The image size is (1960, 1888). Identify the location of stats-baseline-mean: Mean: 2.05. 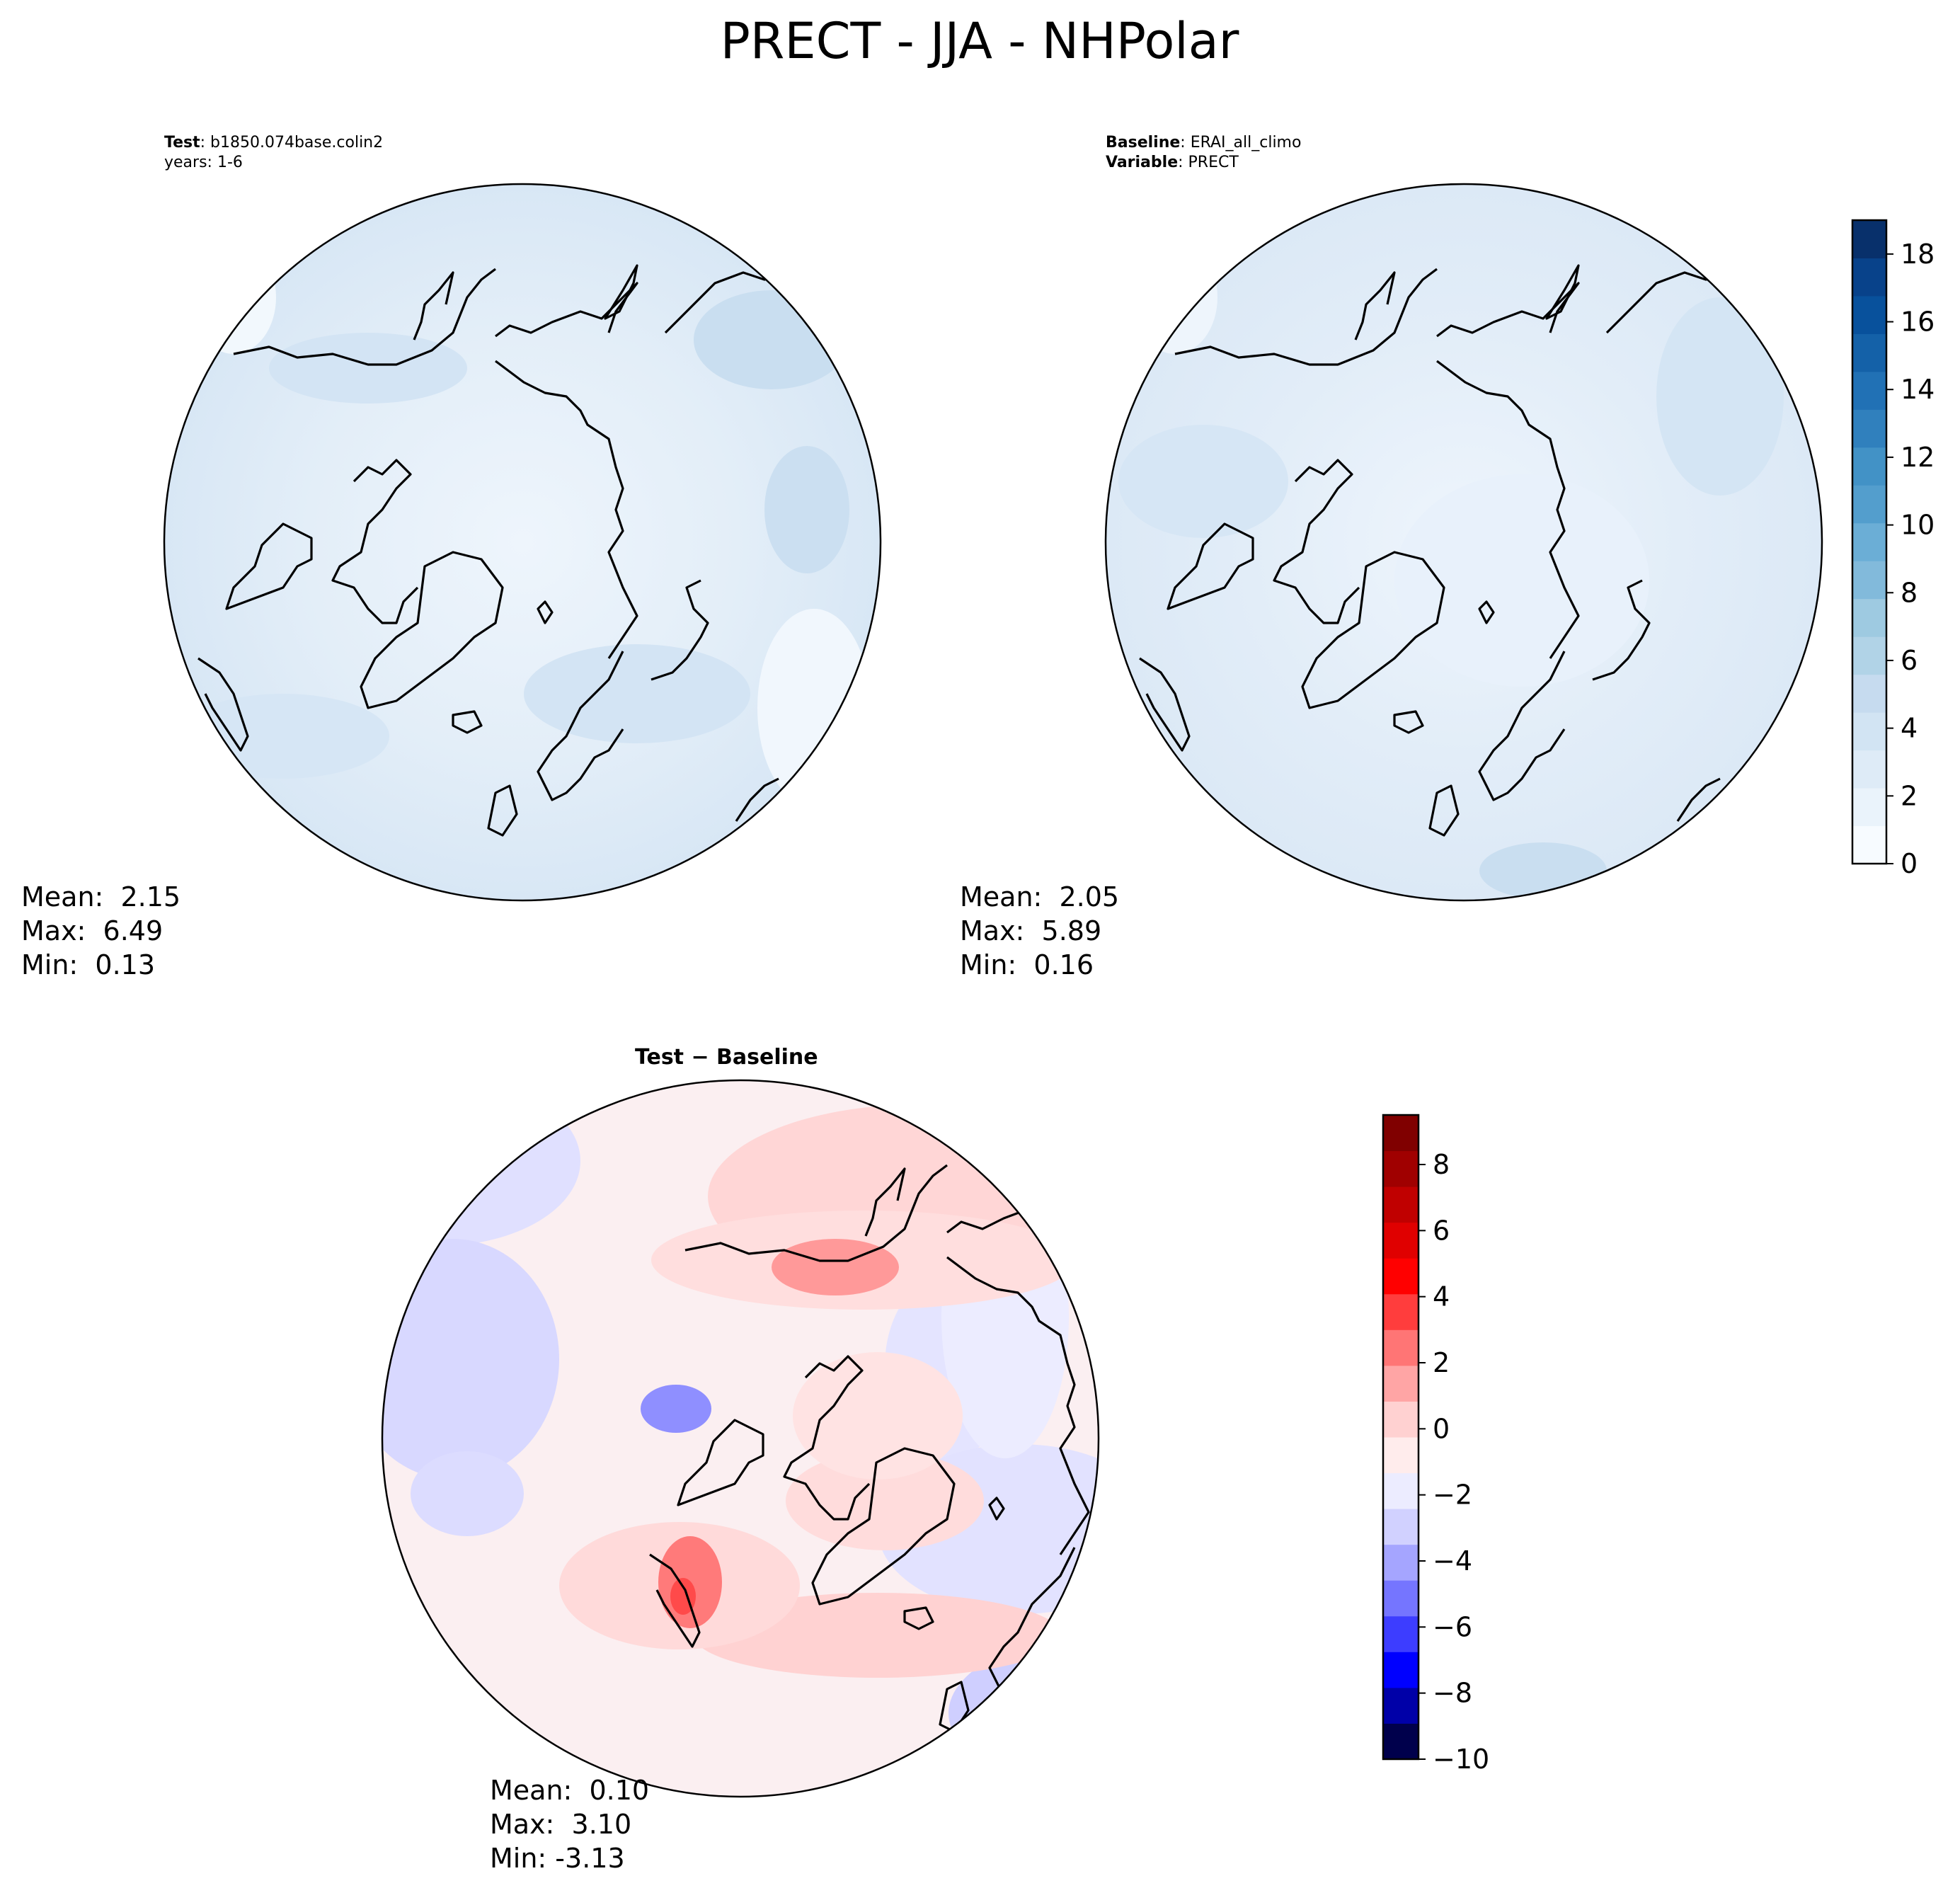
(1039, 897).